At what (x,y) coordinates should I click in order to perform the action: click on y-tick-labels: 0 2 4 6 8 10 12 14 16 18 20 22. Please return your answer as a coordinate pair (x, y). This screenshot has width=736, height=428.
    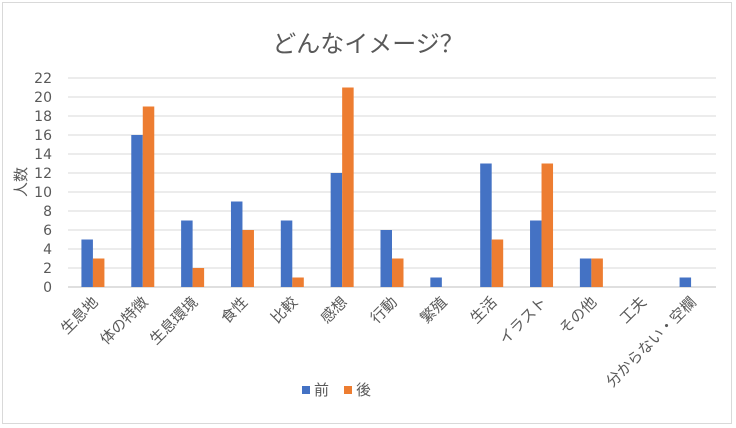
    Looking at the image, I should click on (43, 183).